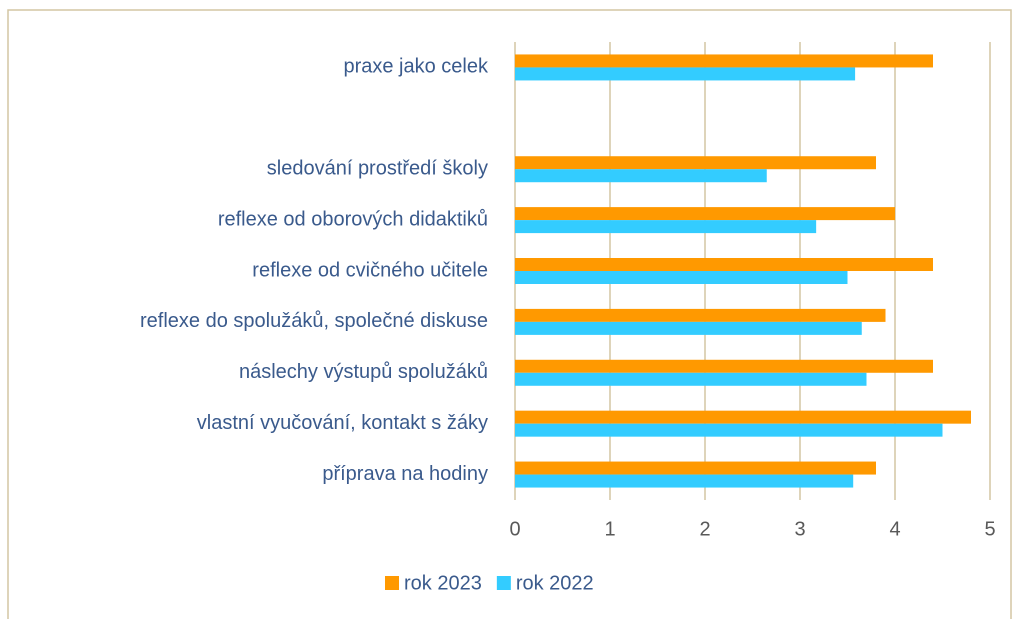  Describe the element at coordinates (314, 321) in the screenshot. I see `y-tick-label: reflexe do spolužáků, společné diskuse` at that location.